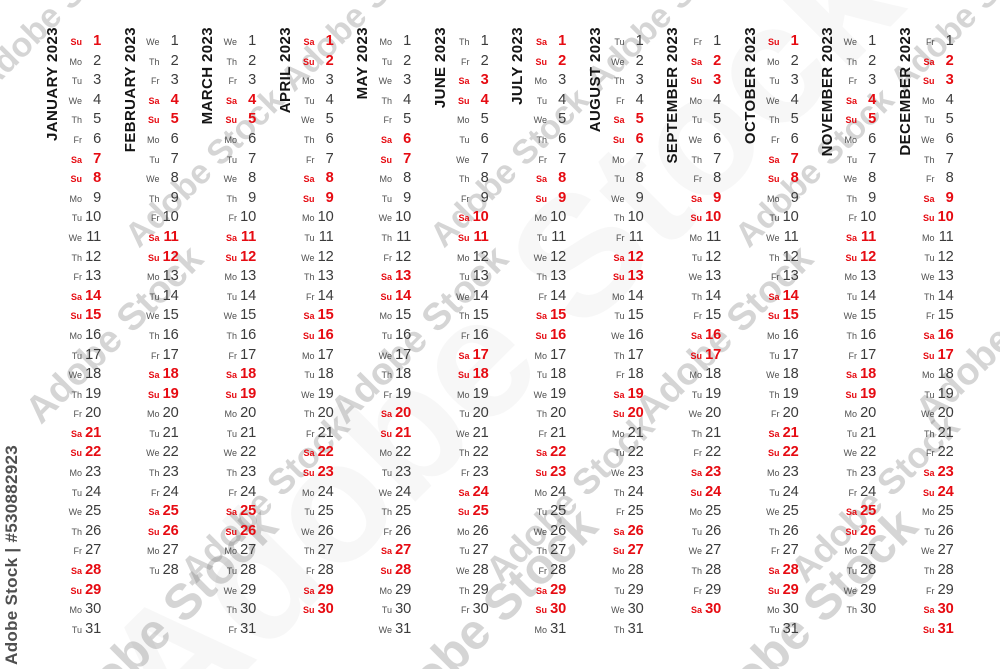 Image resolution: width=1000 pixels, height=669 pixels. What do you see at coordinates (161, 396) in the screenshot?
I see `day-row: Su 19` at bounding box center [161, 396].